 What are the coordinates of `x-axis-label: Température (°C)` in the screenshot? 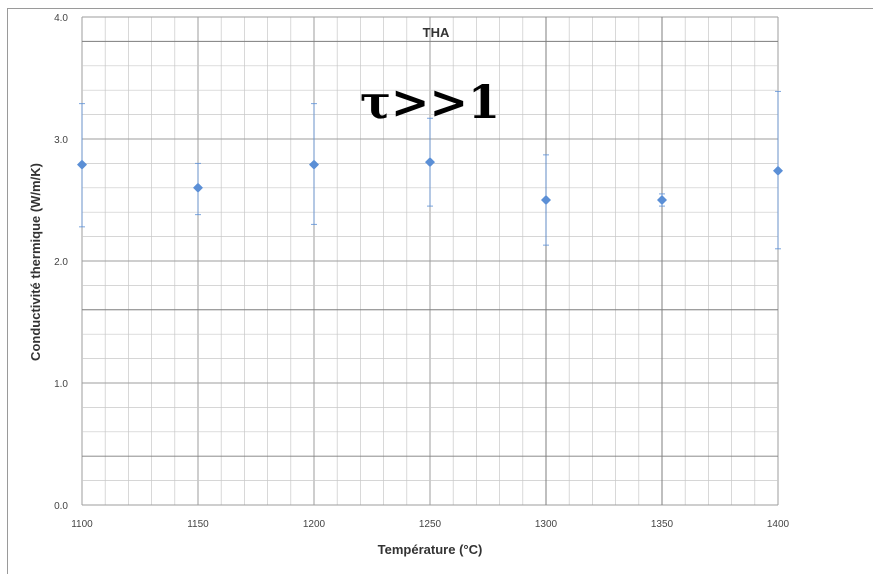 It's located at (430, 549).